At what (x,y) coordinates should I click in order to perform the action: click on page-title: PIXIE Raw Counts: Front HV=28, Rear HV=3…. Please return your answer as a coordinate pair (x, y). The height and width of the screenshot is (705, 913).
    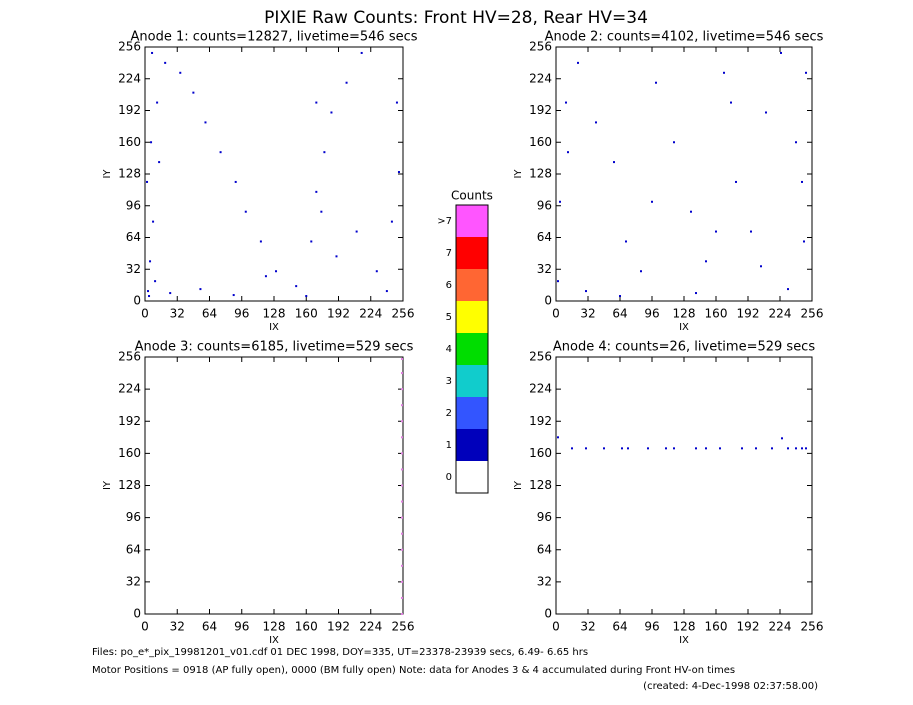
    Looking at the image, I should click on (456, 18).